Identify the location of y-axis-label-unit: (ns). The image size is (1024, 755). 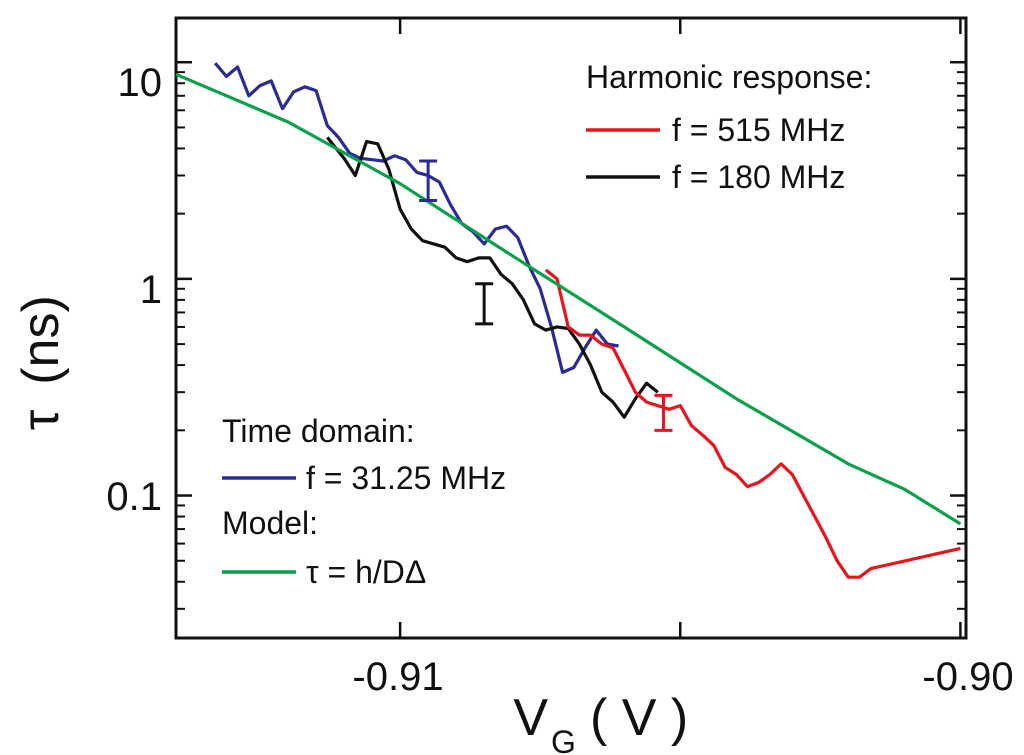
(41, 340).